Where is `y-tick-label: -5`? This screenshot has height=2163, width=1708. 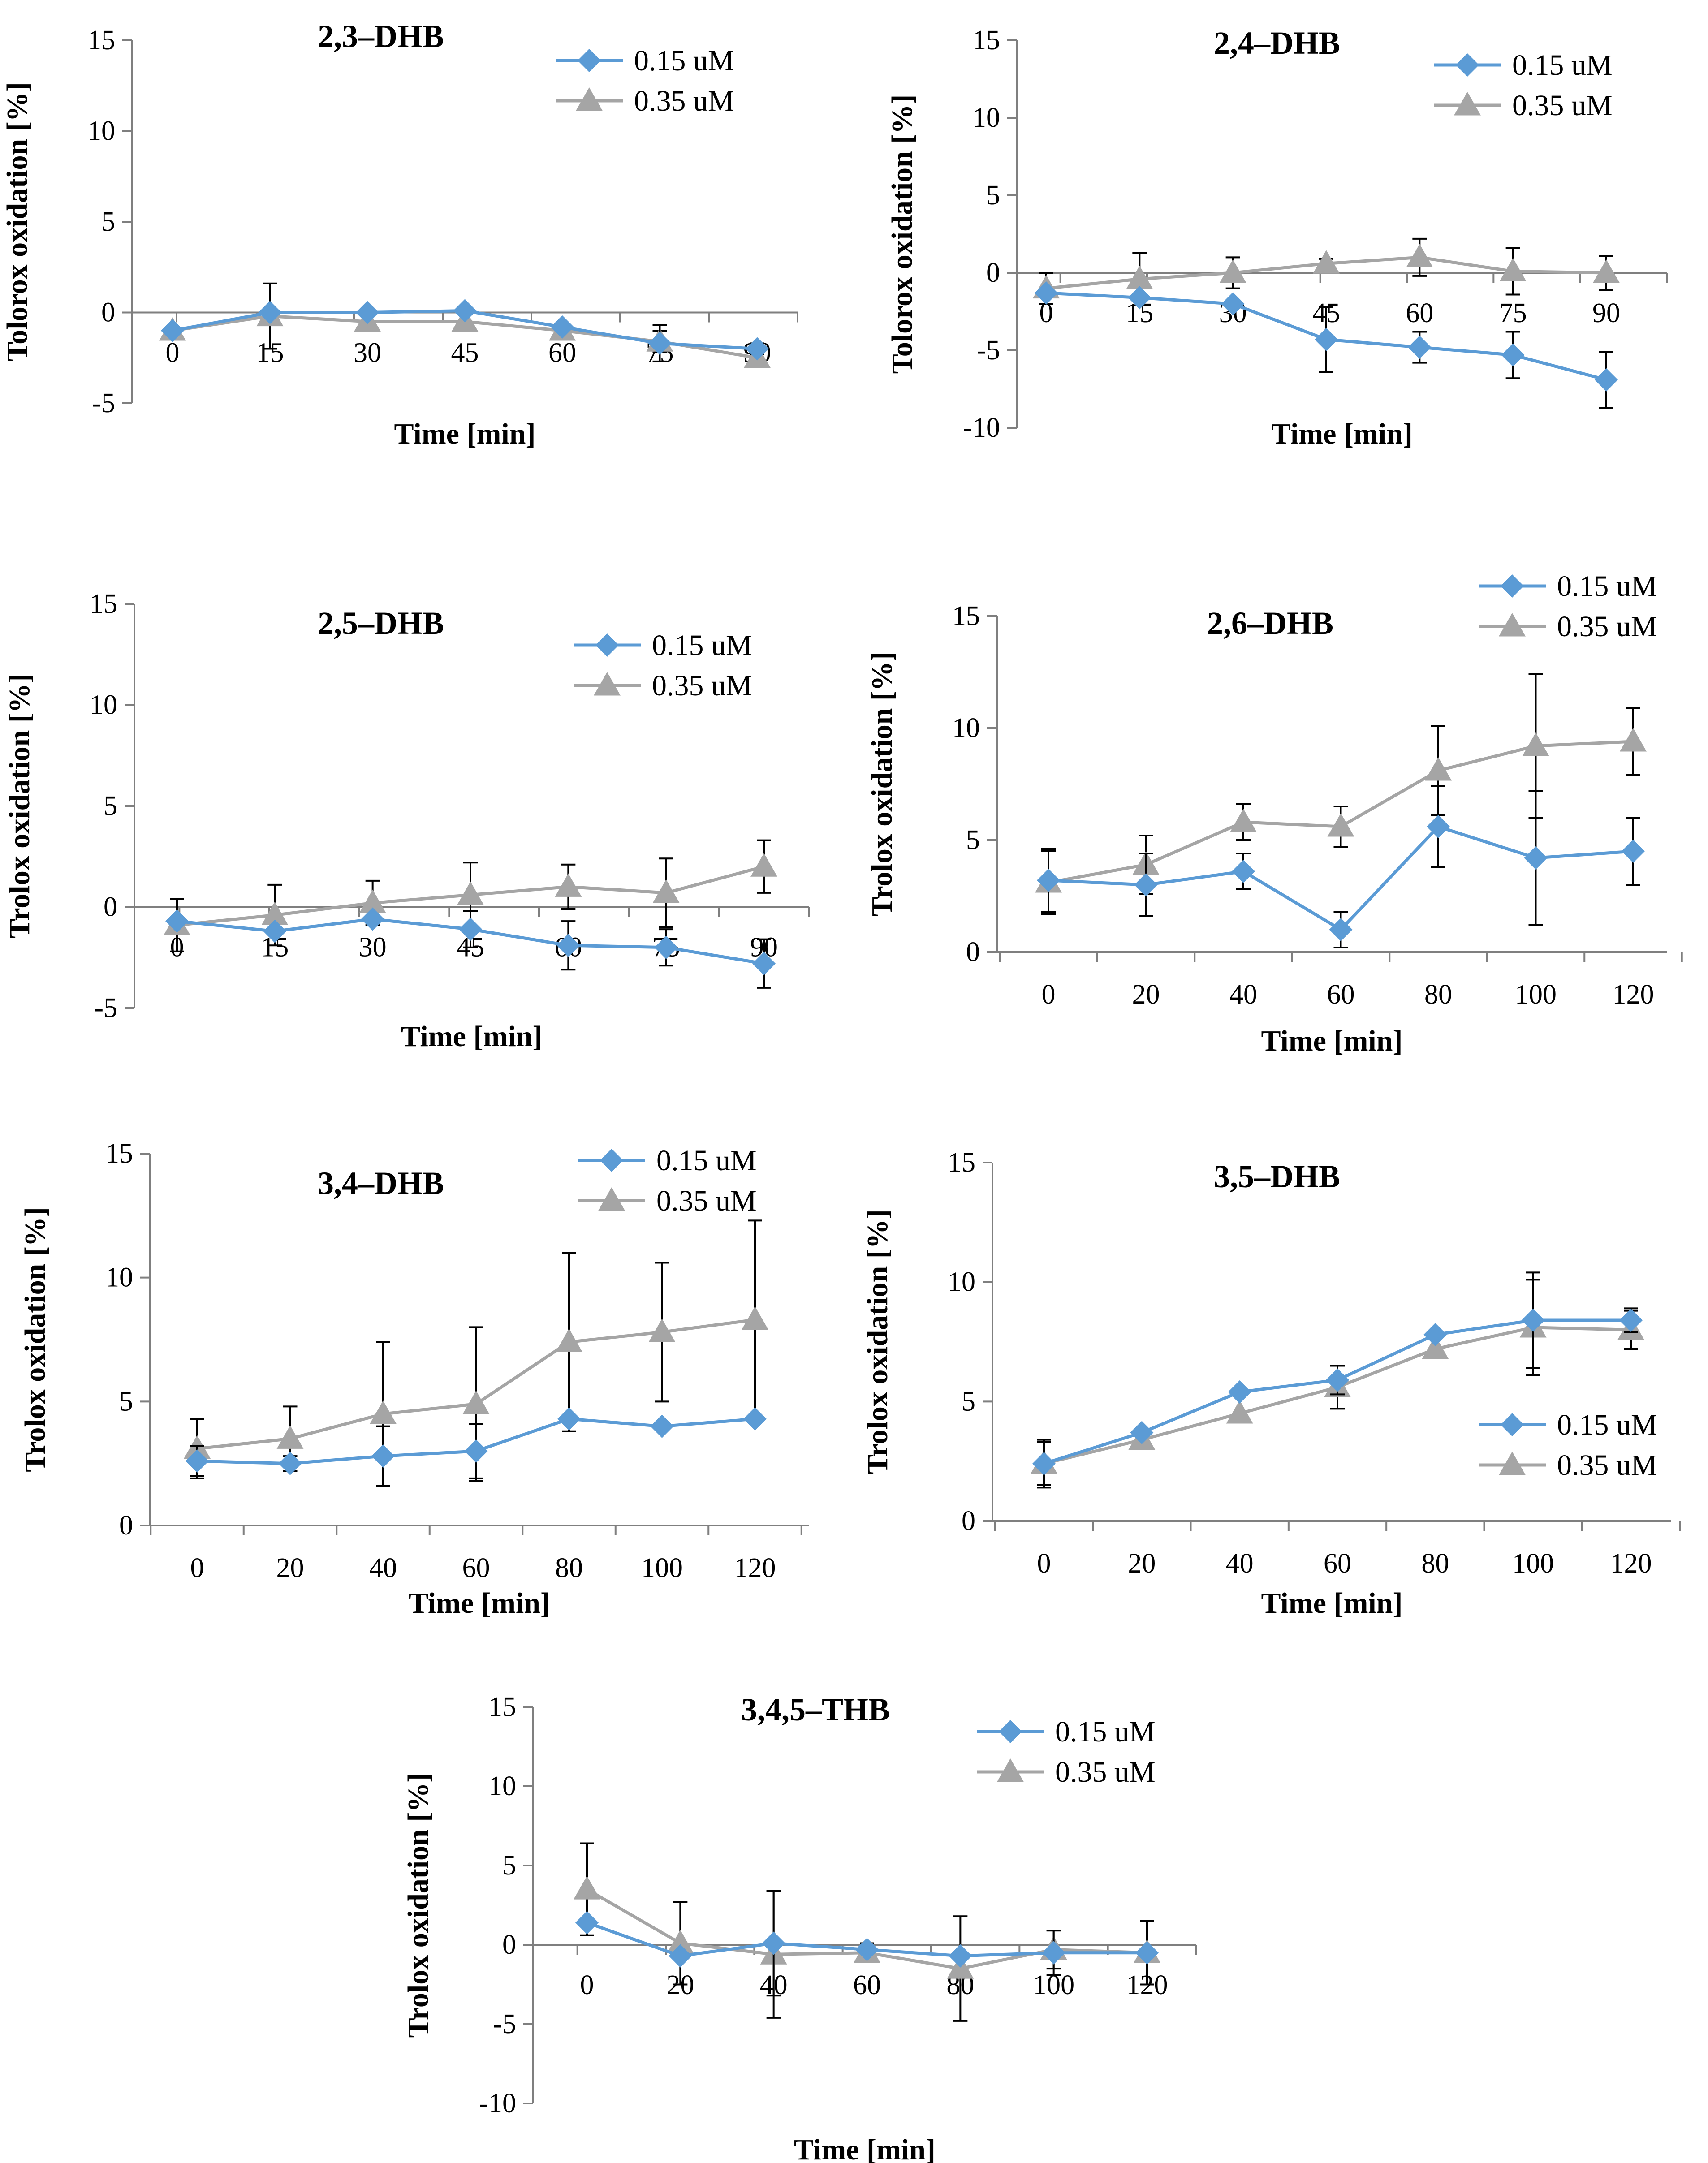 y-tick-label: -5 is located at coordinates (504, 2024).